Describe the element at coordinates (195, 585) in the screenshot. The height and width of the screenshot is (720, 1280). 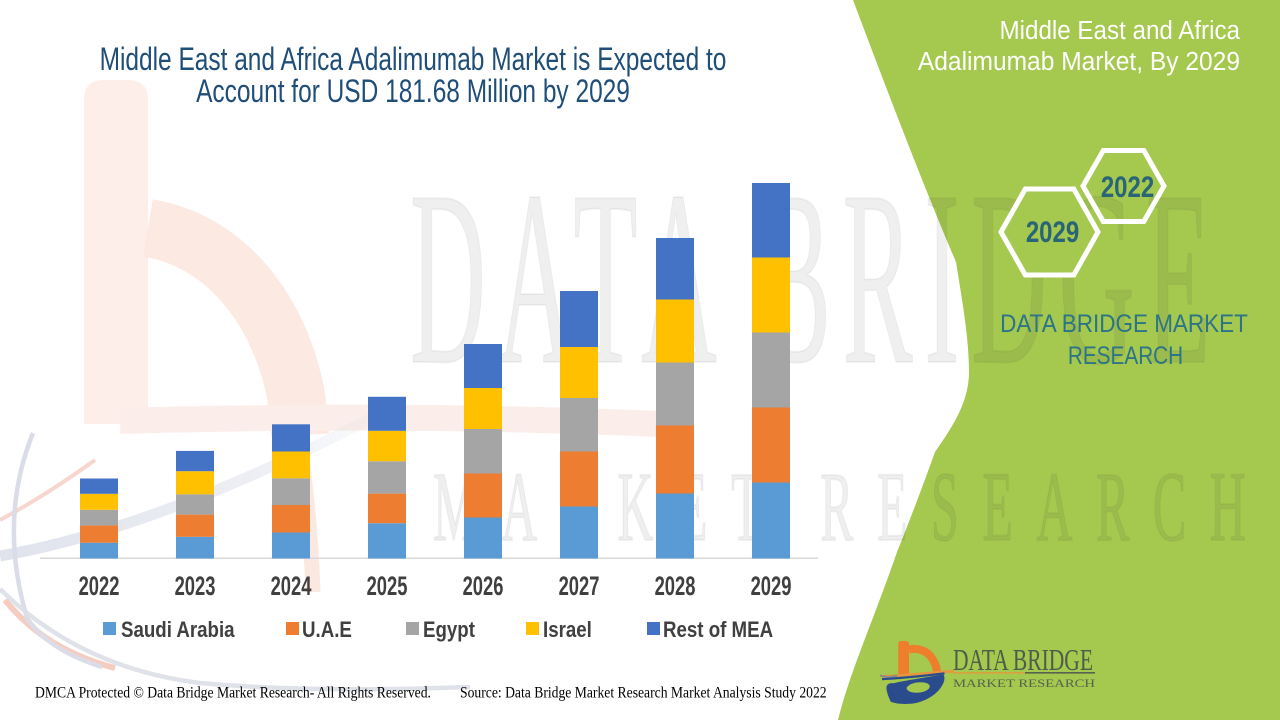
I see `svg-text: 2023` at that location.